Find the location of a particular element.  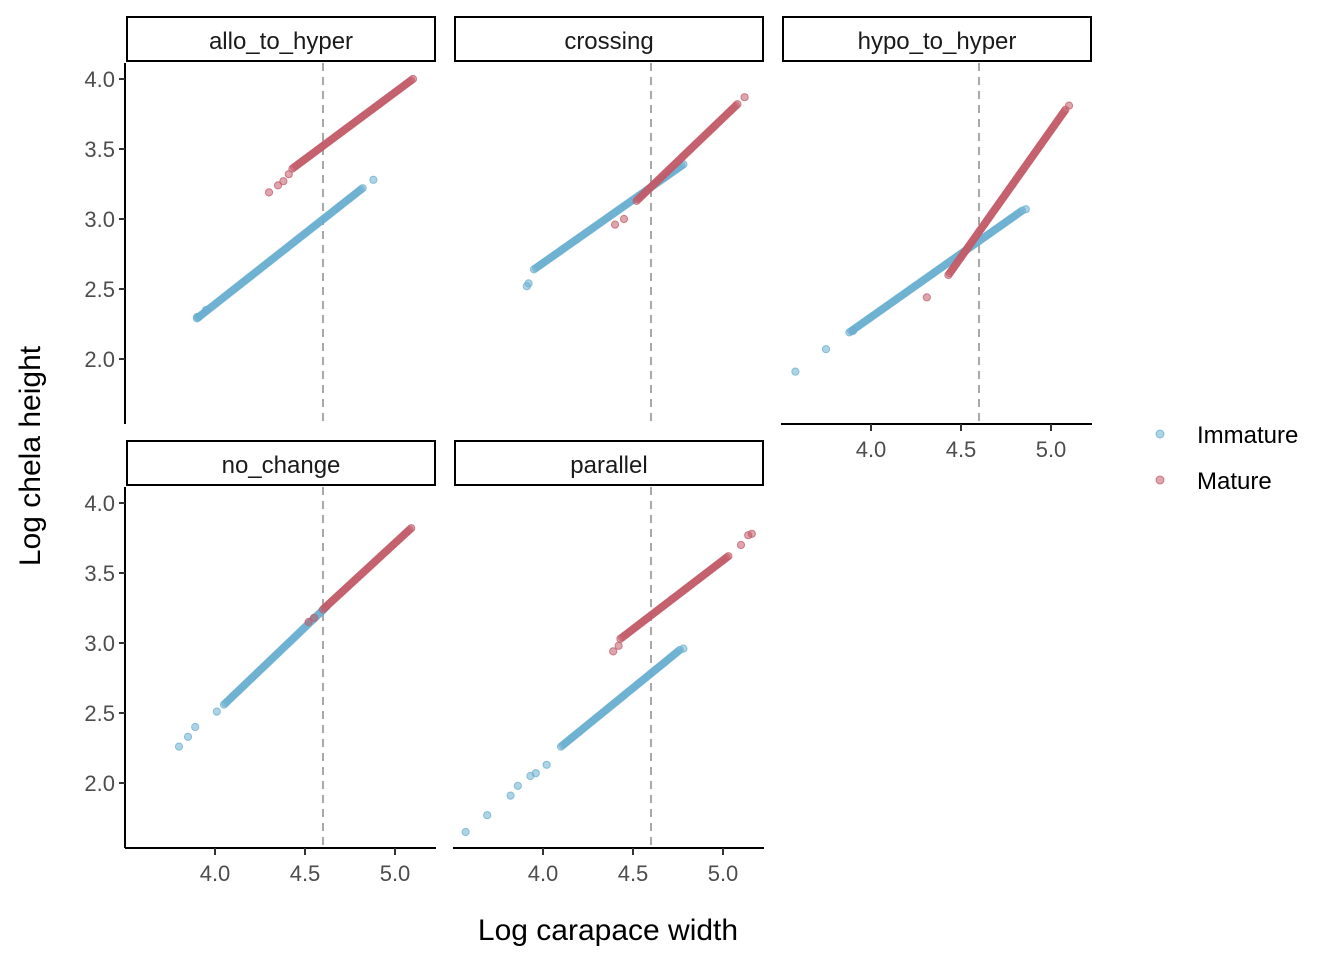

facet-panel-hypo_to_hyper: hypo_to_hyper 4.0 4.5 5.0 is located at coordinates (936, 239).